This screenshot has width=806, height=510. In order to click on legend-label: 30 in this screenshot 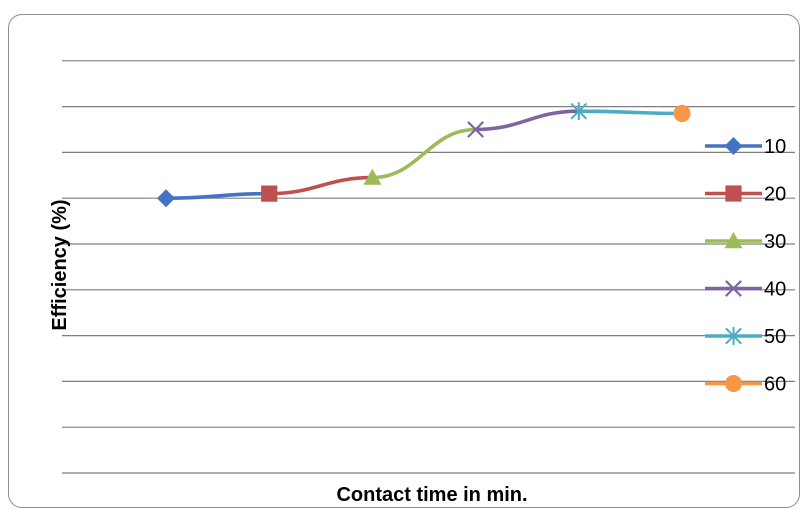, I will do `click(775, 242)`.